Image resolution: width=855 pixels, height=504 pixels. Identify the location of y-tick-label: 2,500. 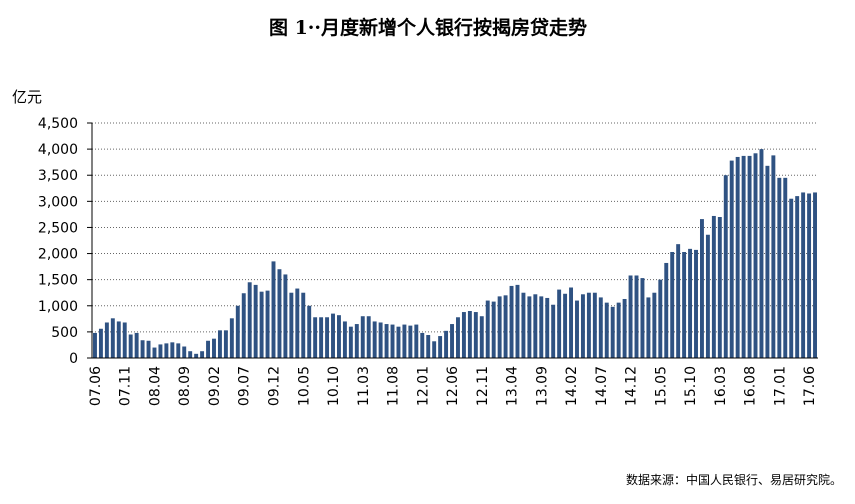
(58, 228).